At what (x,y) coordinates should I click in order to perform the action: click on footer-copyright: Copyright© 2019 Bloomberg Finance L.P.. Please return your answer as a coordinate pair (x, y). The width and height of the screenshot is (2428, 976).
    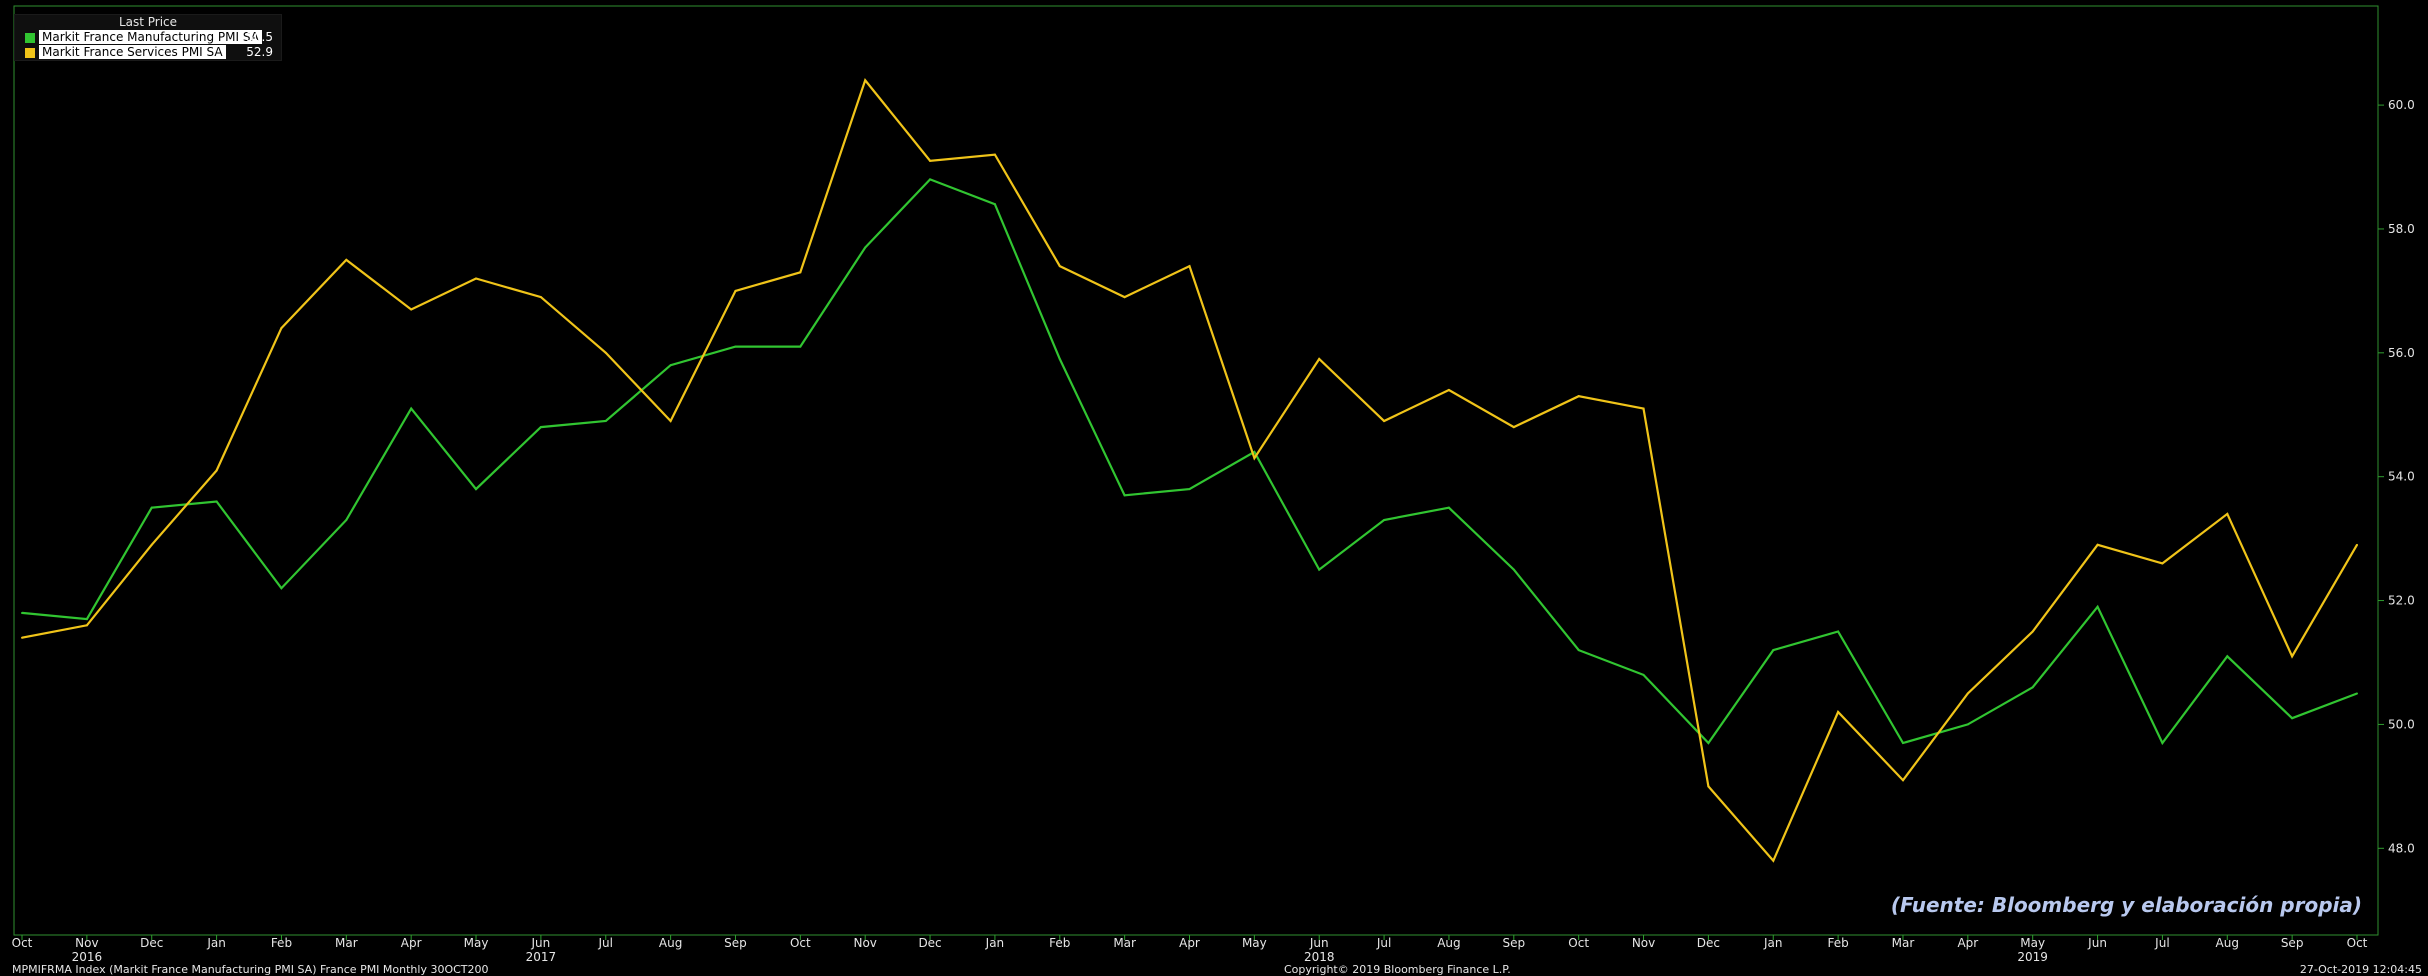
    Looking at the image, I should click on (1397, 969).